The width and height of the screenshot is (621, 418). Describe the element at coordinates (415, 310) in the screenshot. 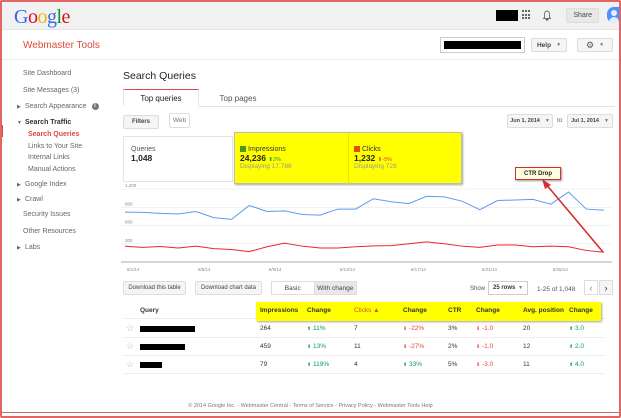

I see `col-clicks-change: Change` at that location.